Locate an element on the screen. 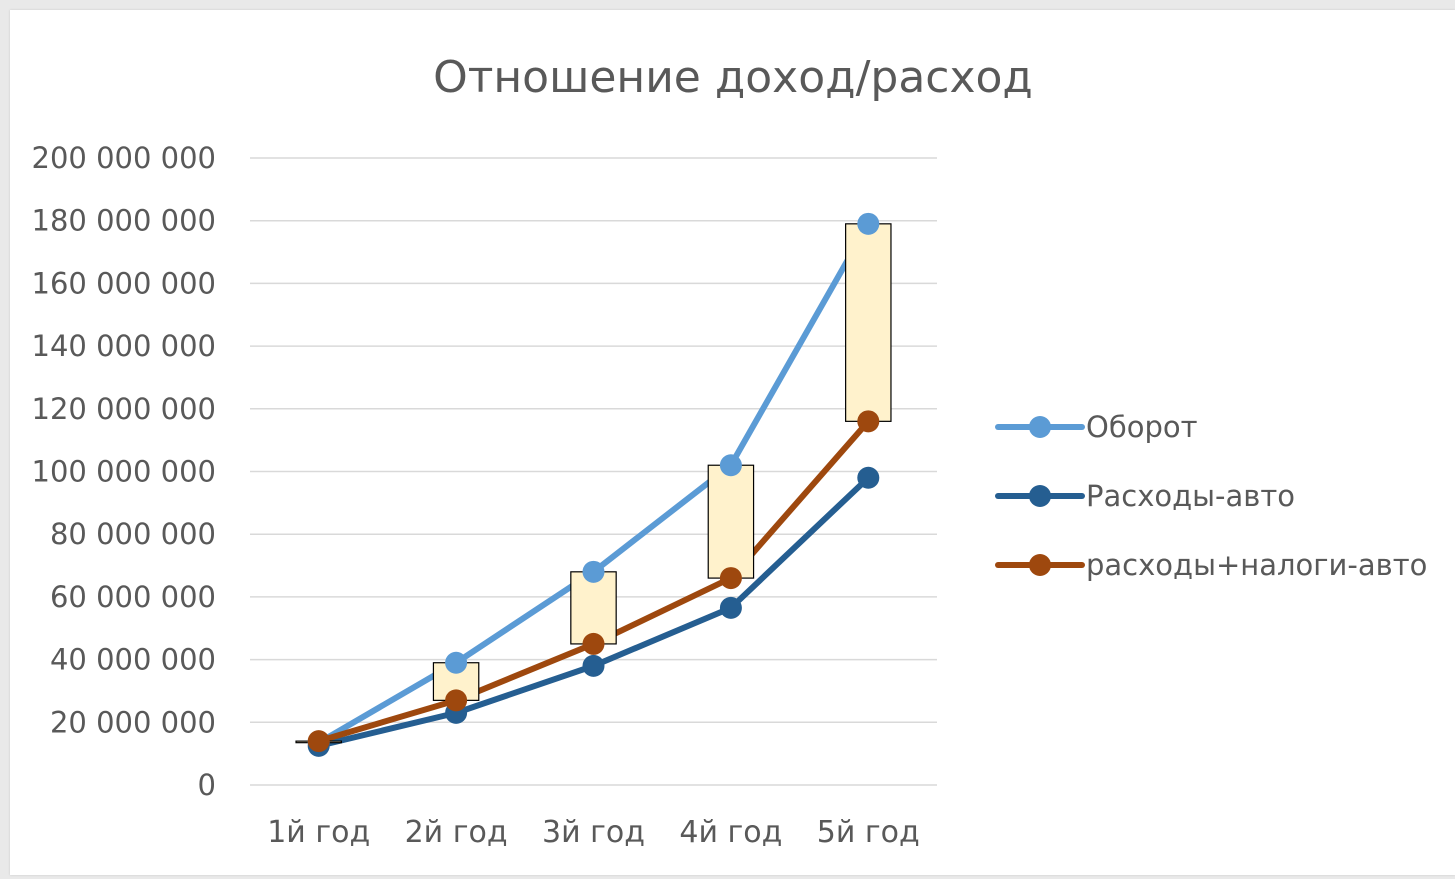  x-tick-label: 1й год is located at coordinates (318, 832).